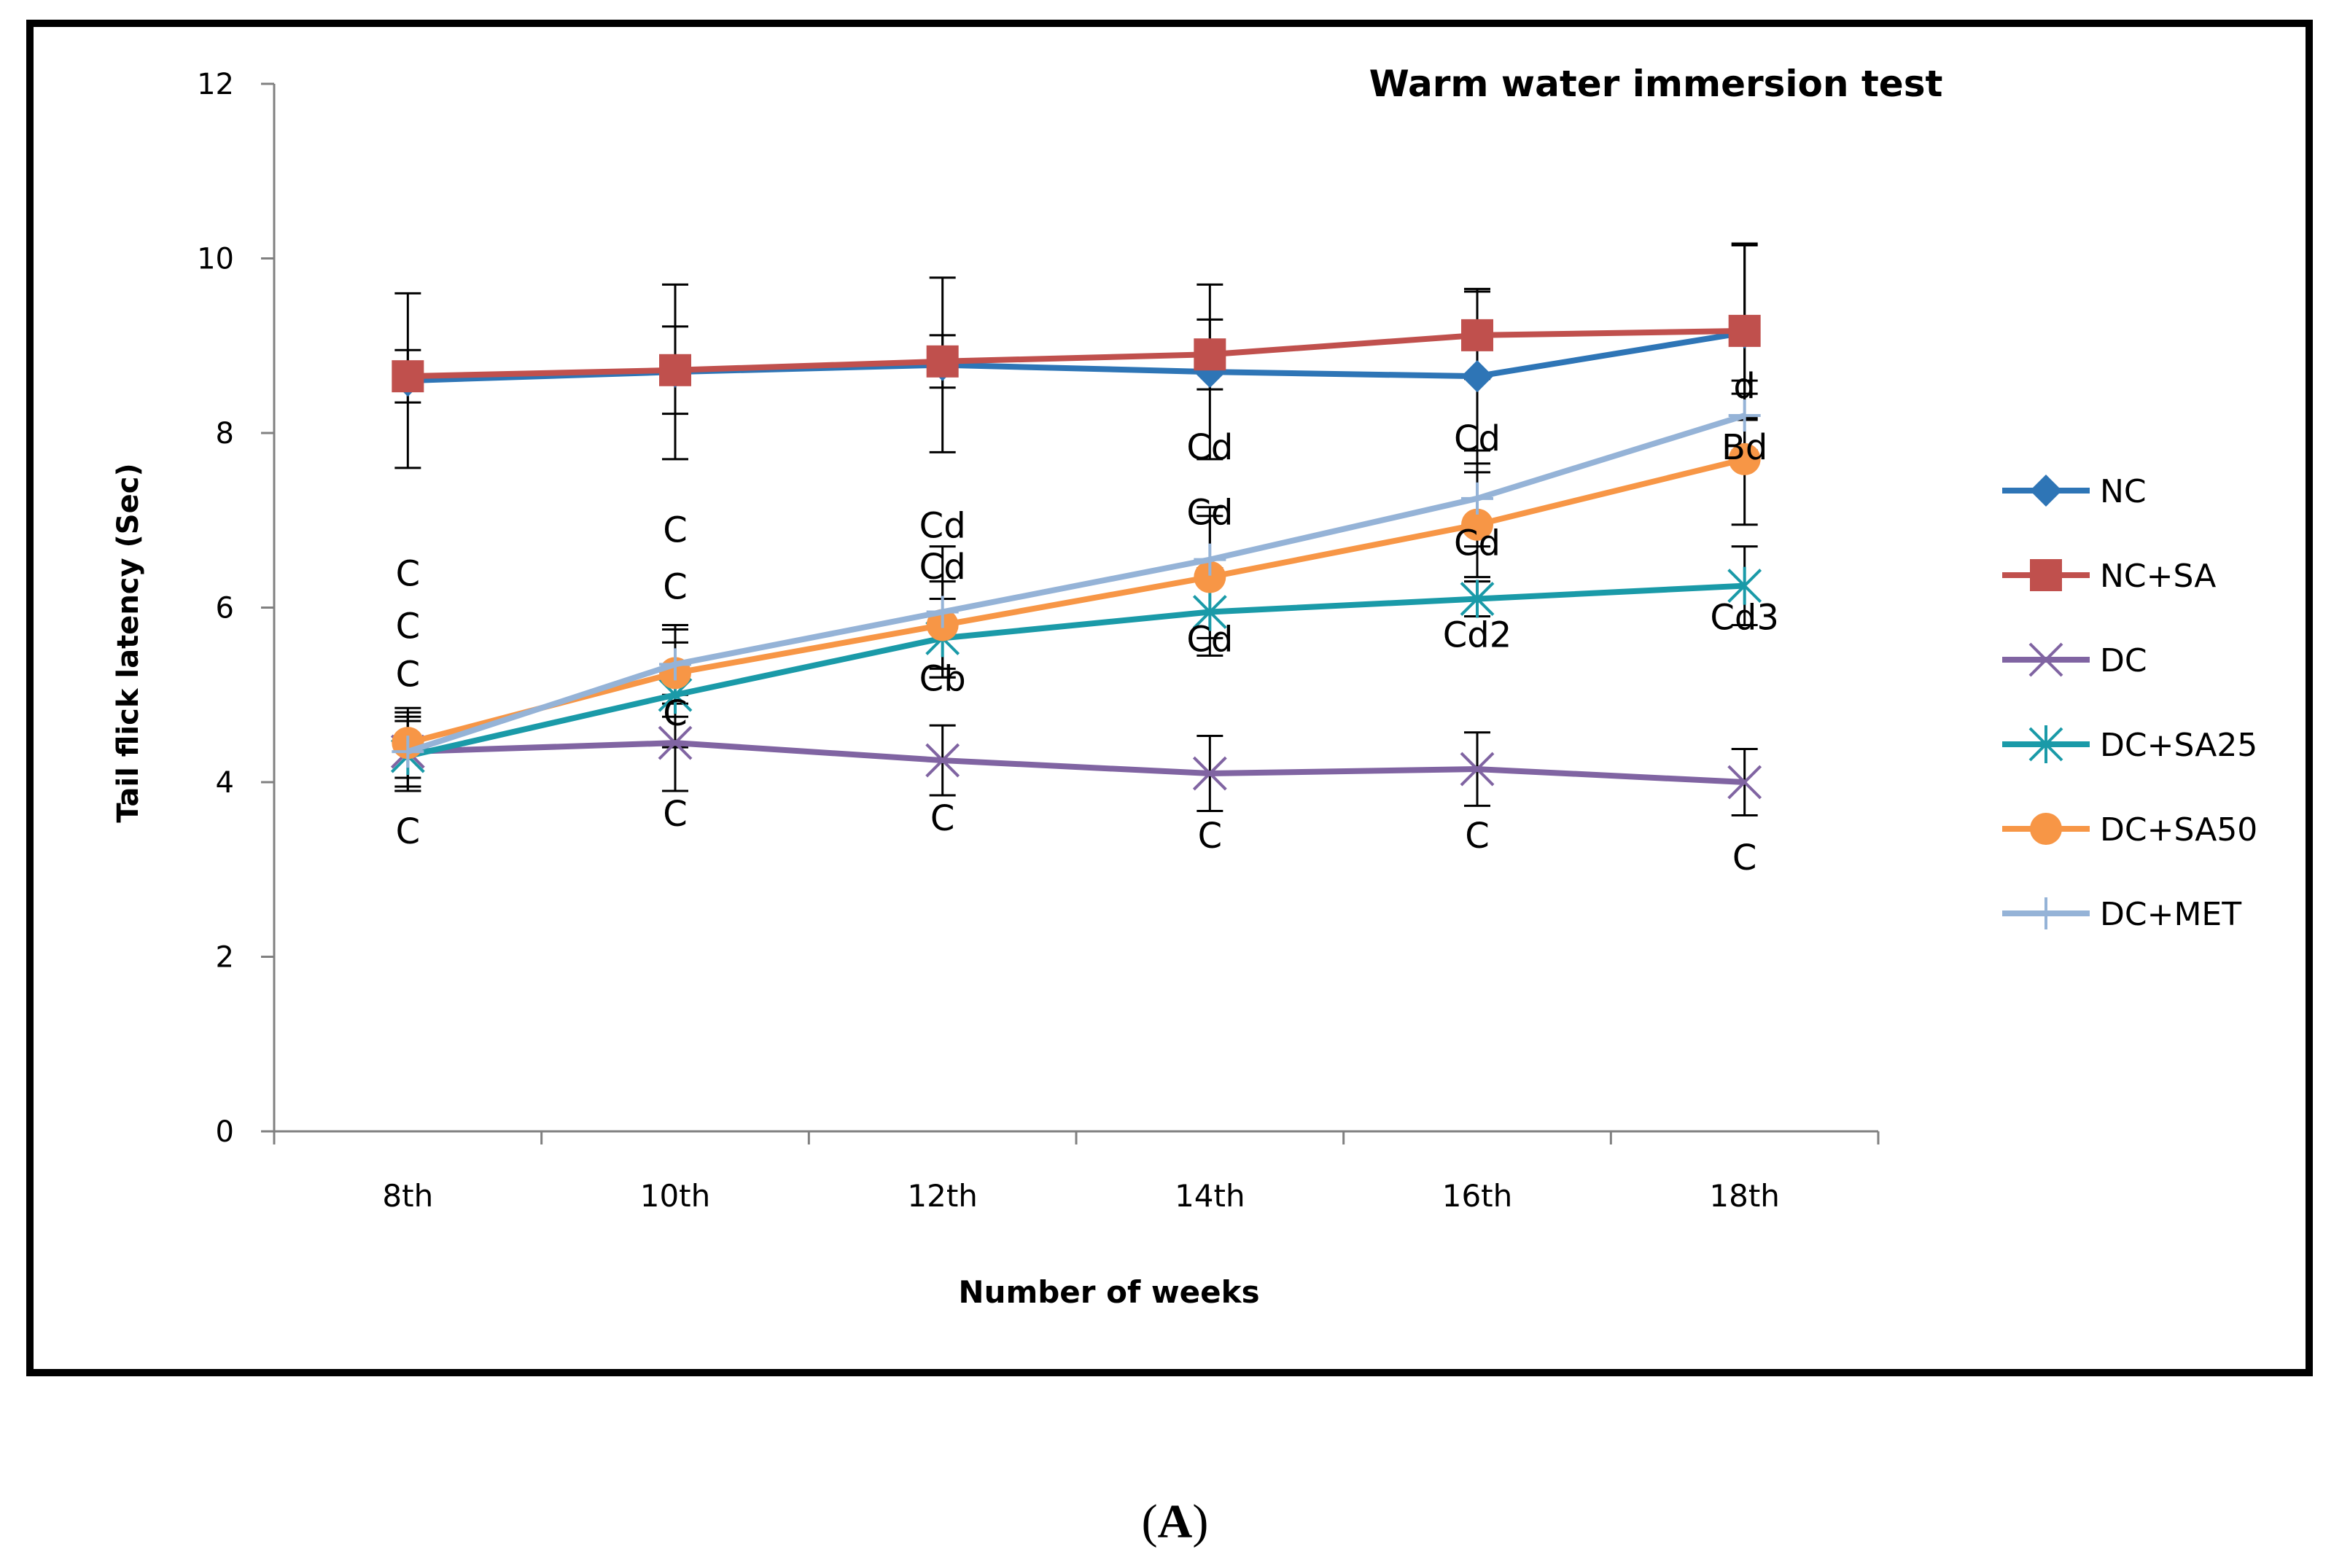 This screenshot has width=2350, height=1568. Describe the element at coordinates (1477, 635) in the screenshot. I see `annotation-label: Cd2` at that location.